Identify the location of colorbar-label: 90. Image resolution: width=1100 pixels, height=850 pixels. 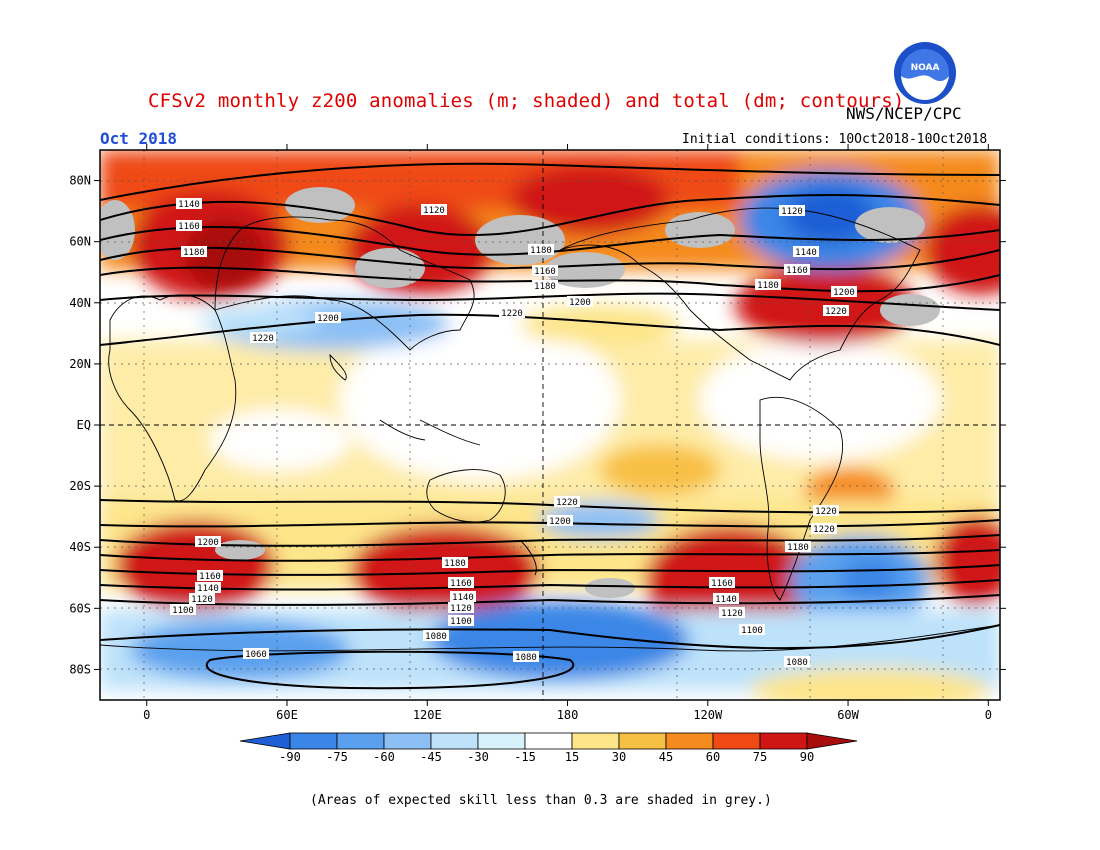
(807, 757).